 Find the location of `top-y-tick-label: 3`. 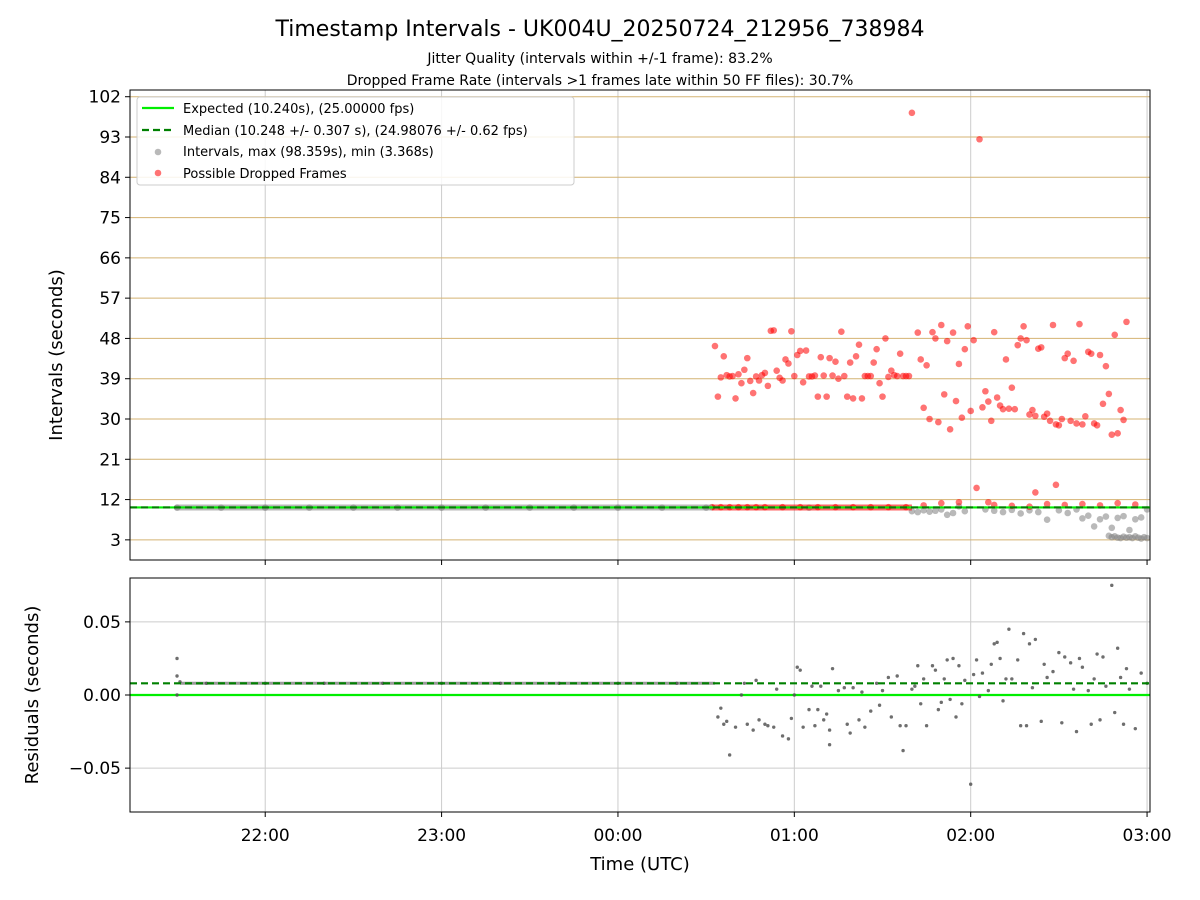

top-y-tick-label: 3 is located at coordinates (115, 541).